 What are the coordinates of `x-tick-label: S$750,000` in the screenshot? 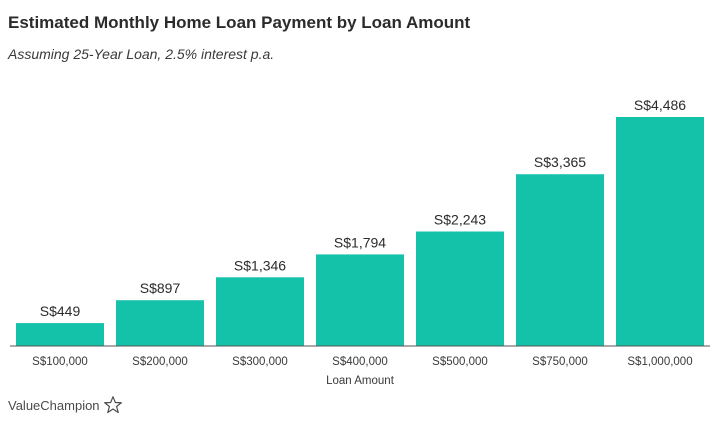 It's located at (560, 362).